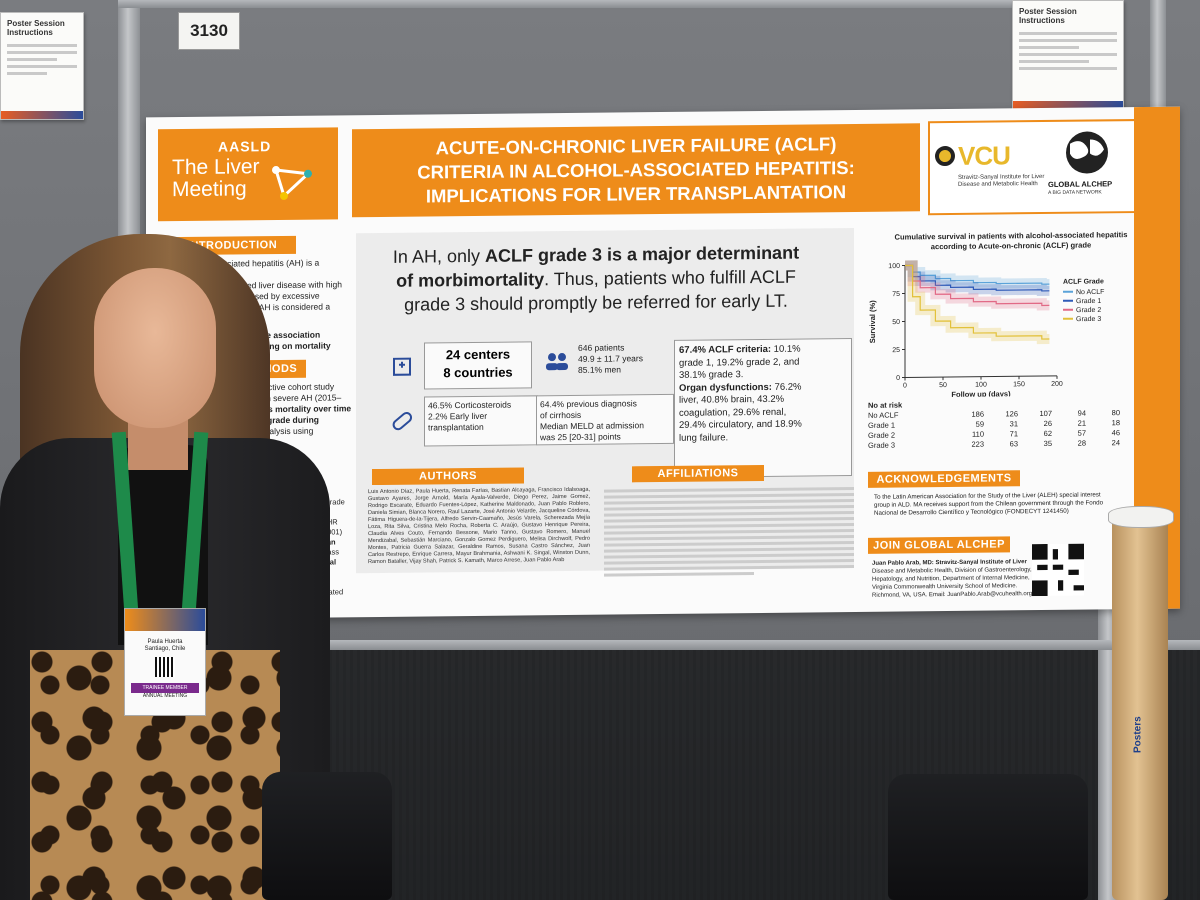  What do you see at coordinates (872, 322) in the screenshot?
I see `y-axis-label: Survival (%)` at bounding box center [872, 322].